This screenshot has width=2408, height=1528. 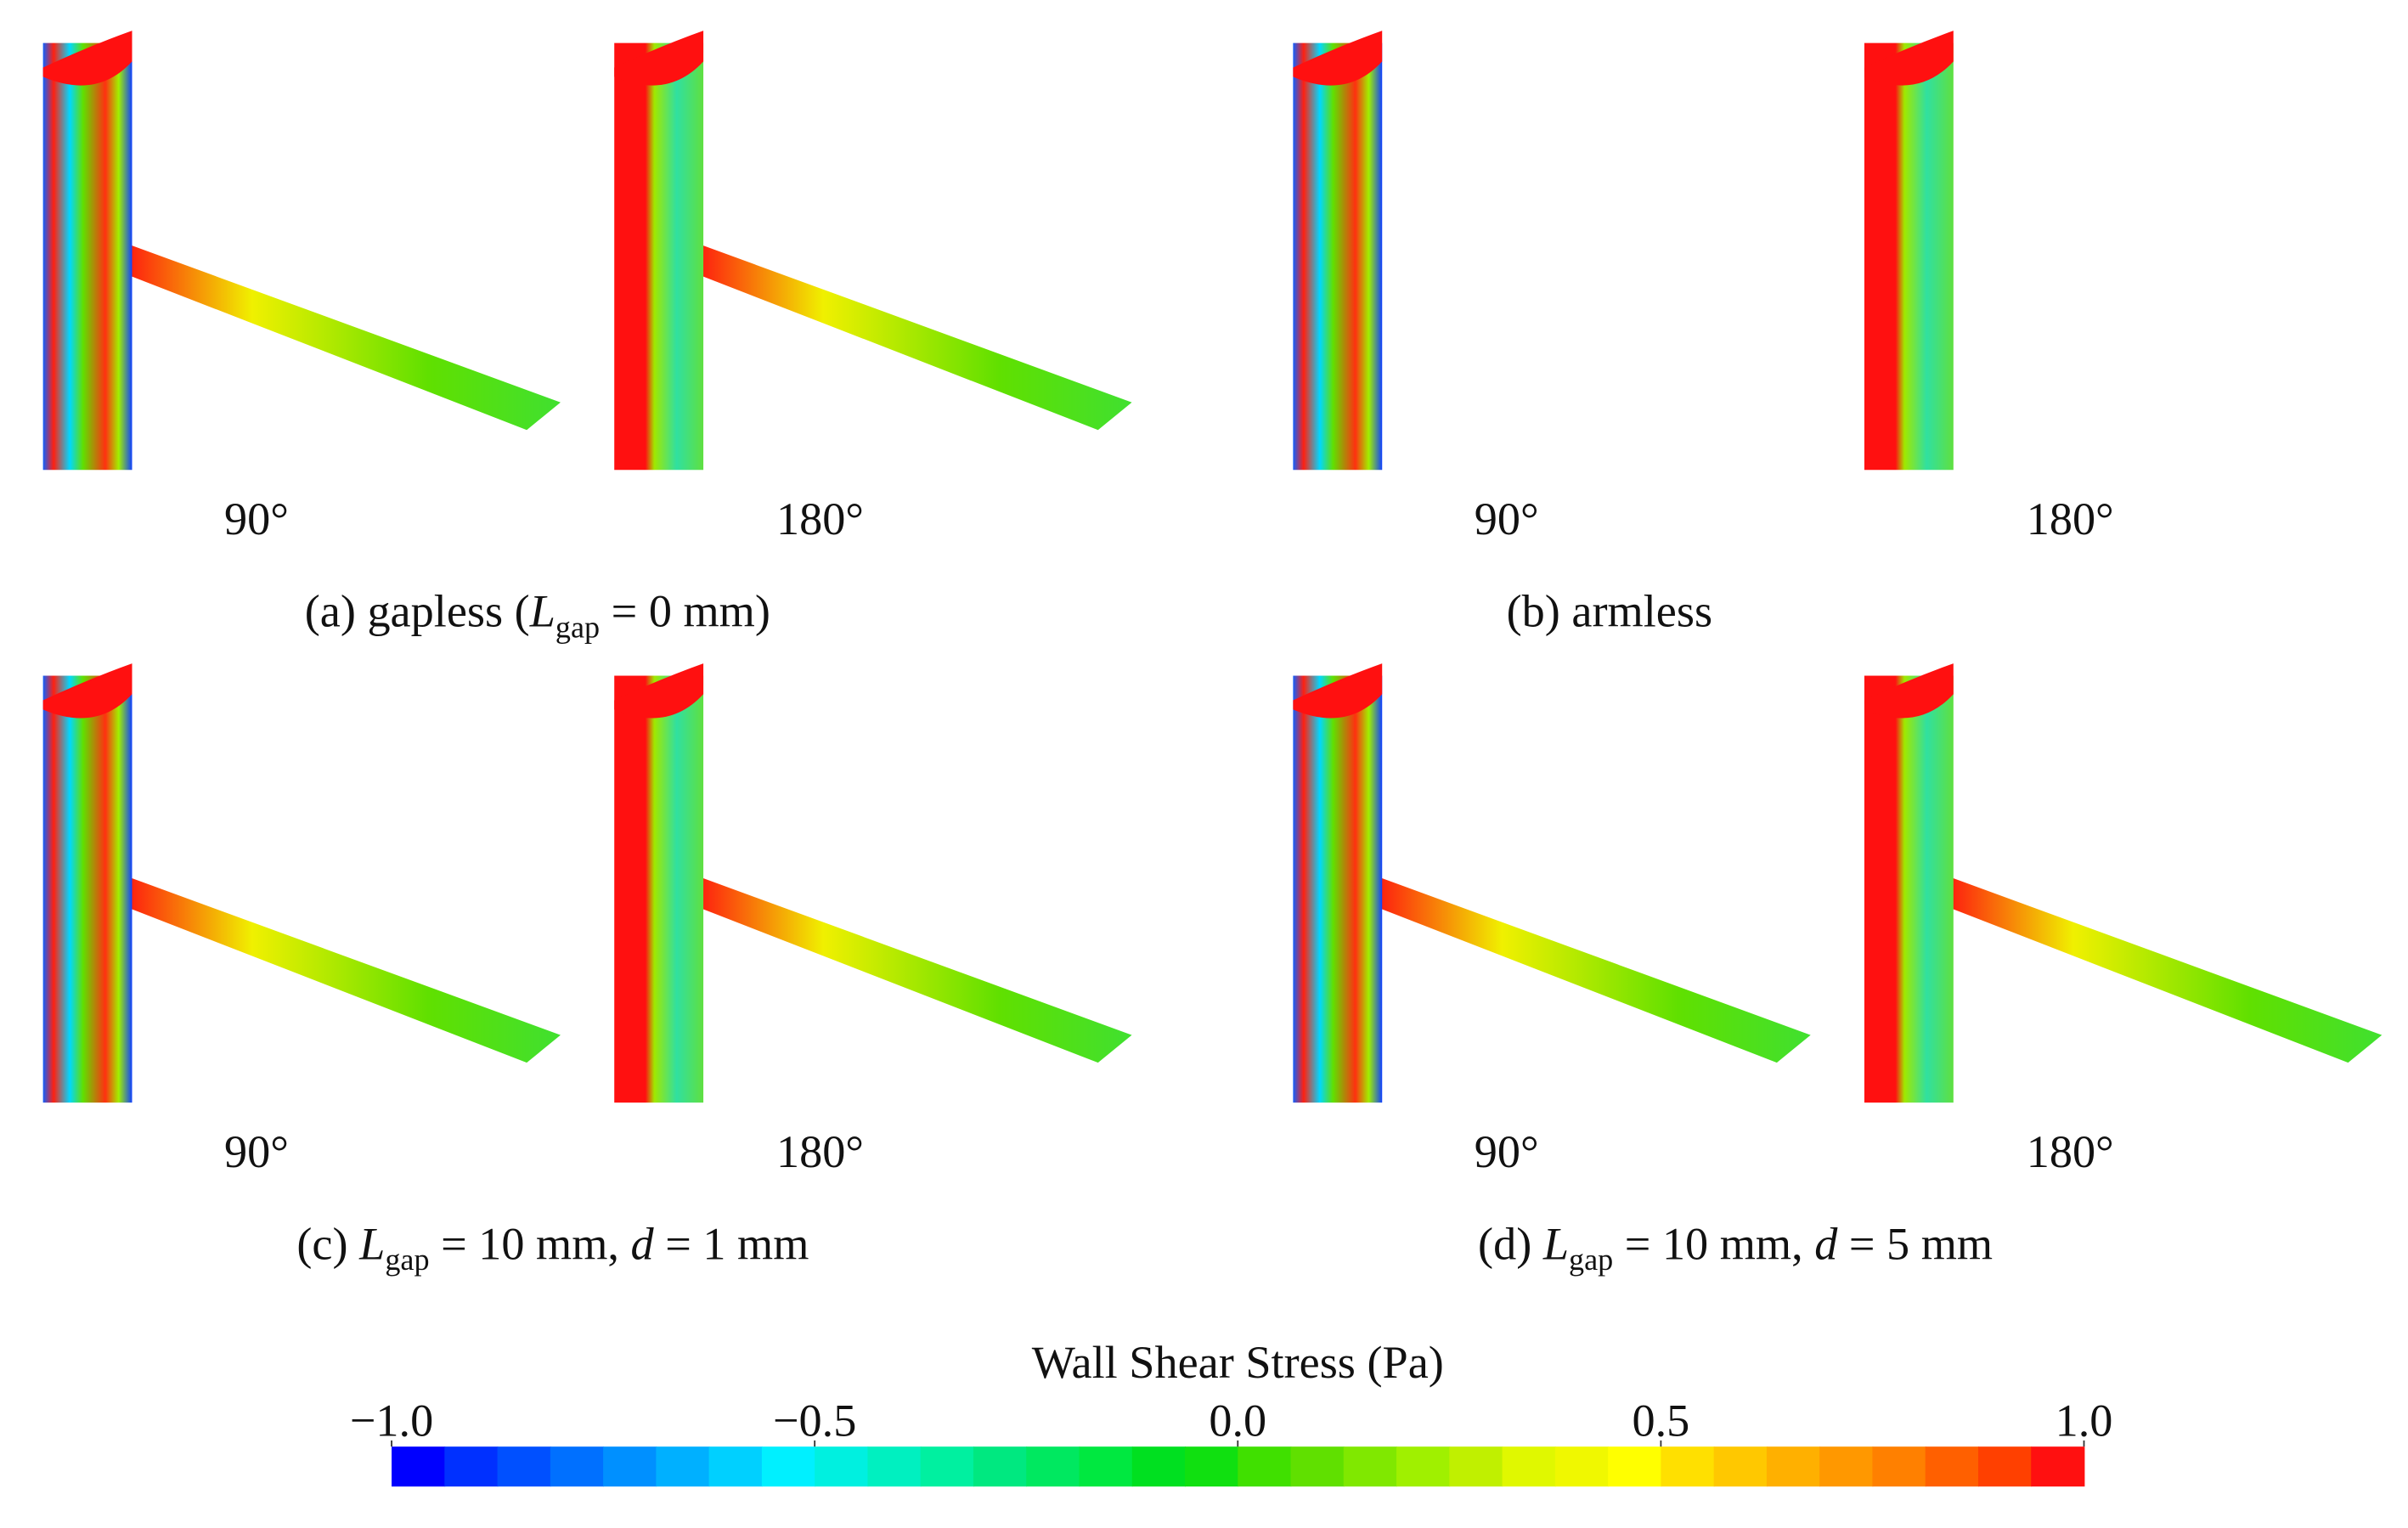 I want to click on colorbar-title: Wall Shear Stress (Pa), so click(x=1238, y=1362).